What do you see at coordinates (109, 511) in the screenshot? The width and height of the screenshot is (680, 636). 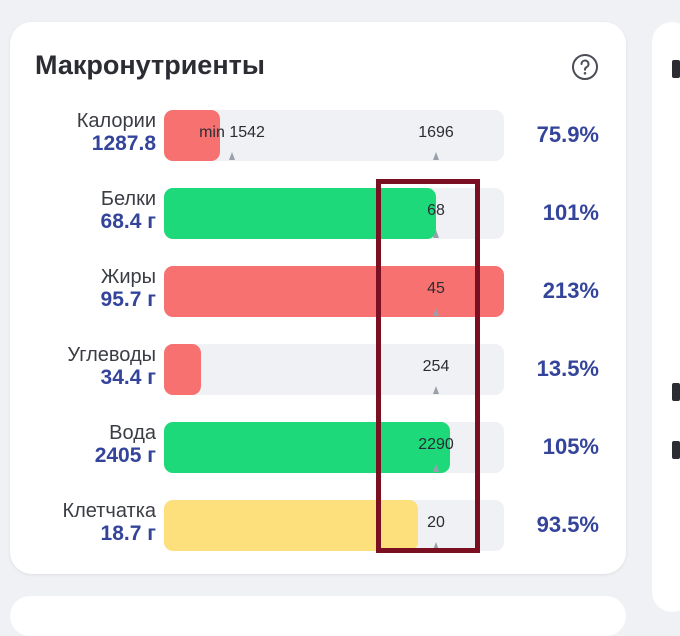 I see `macro-name: Клетчатка` at bounding box center [109, 511].